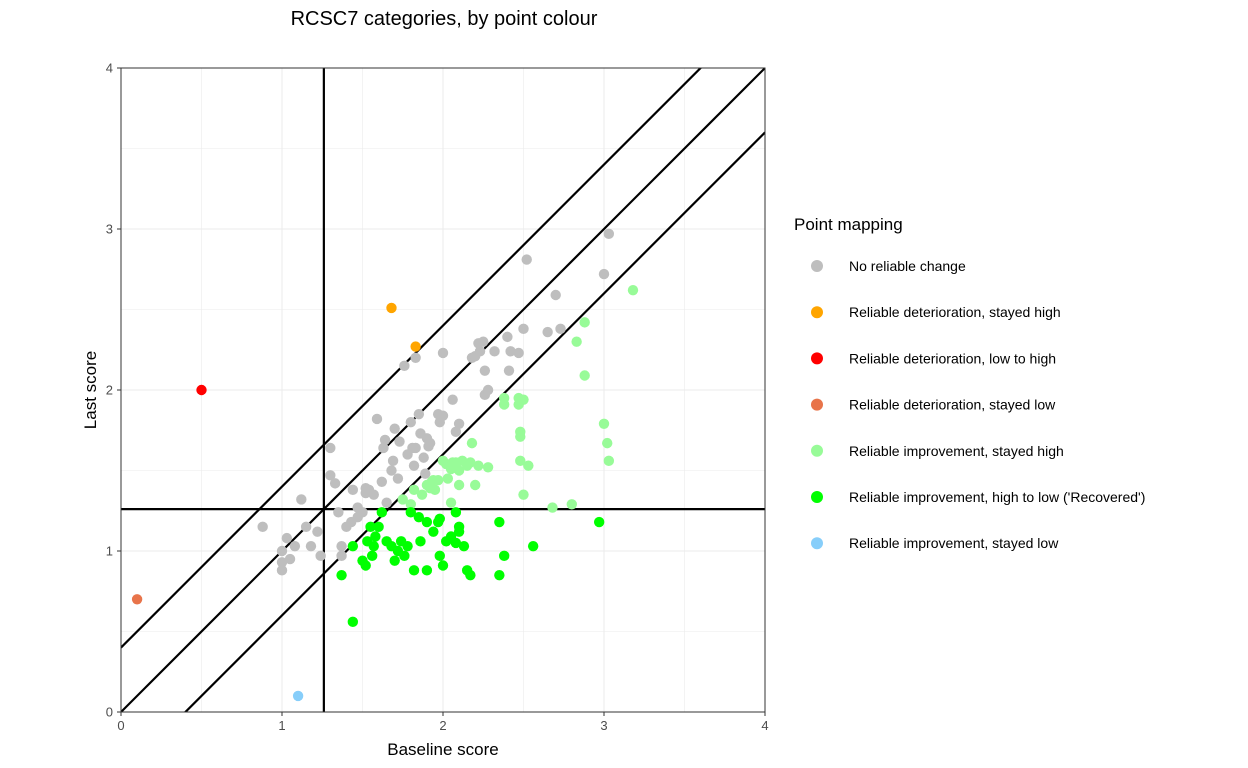 This screenshot has width=1248, height=768. Describe the element at coordinates (109, 551) in the screenshot. I see `y-tick-label: 1` at that location.